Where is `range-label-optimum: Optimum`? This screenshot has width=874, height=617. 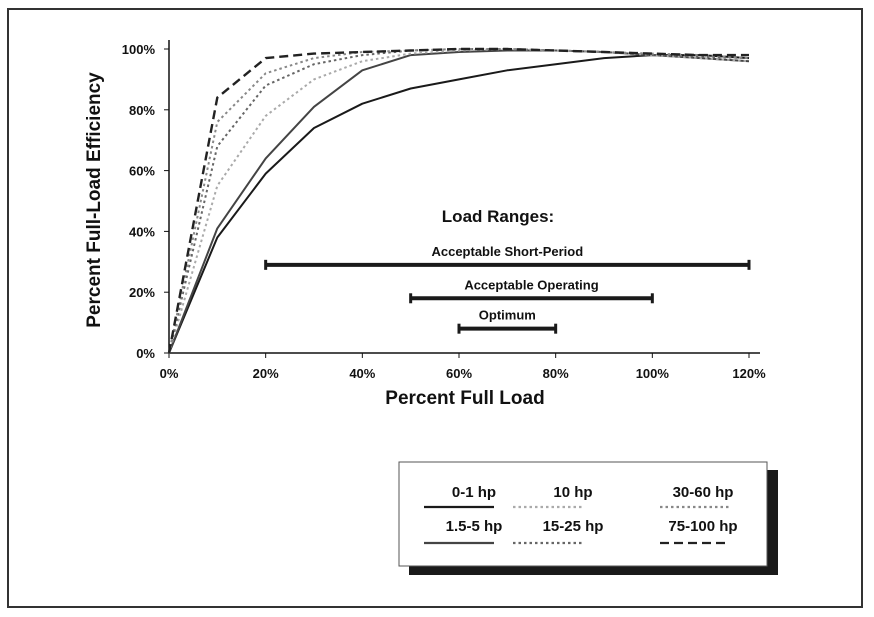
range-label-optimum: Optimum is located at coordinates (507, 315).